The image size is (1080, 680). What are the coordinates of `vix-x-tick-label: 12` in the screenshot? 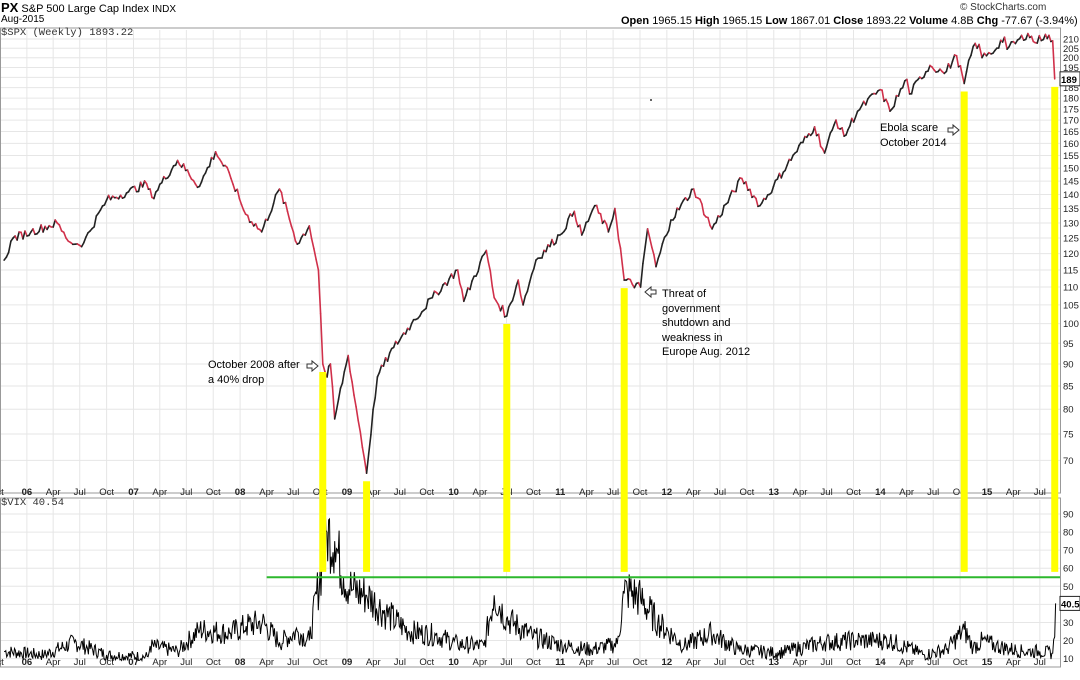 It's located at (667, 662).